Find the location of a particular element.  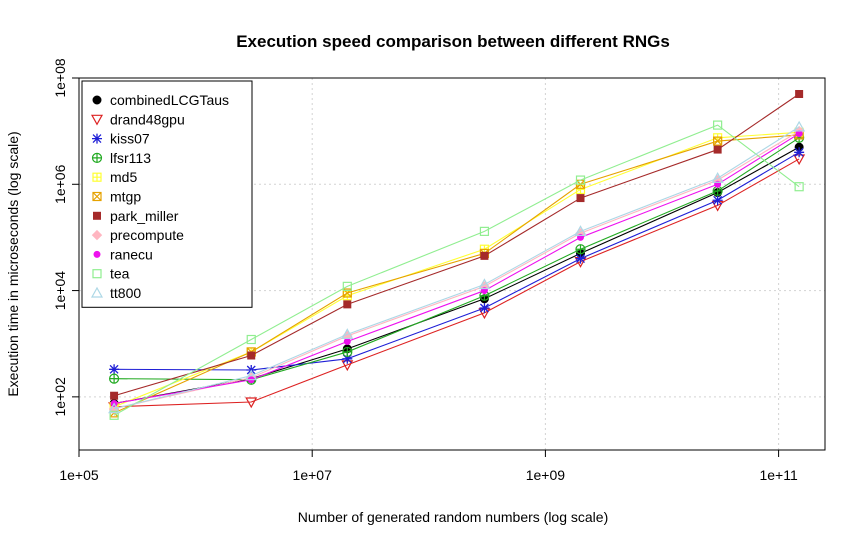

legend-label: kiss07 is located at coordinates (130, 139).